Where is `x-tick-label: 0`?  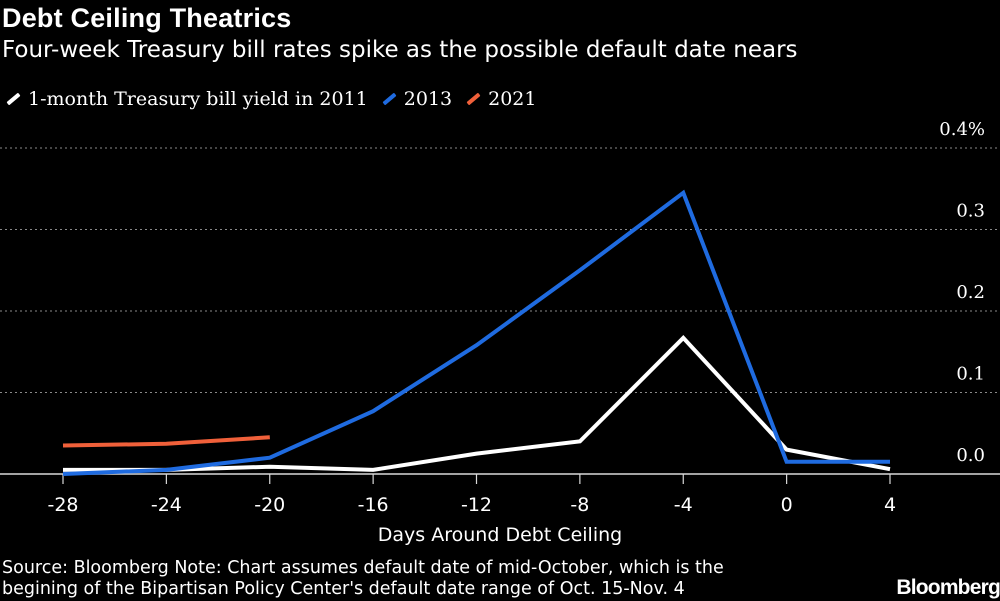 x-tick-label: 0 is located at coordinates (787, 505).